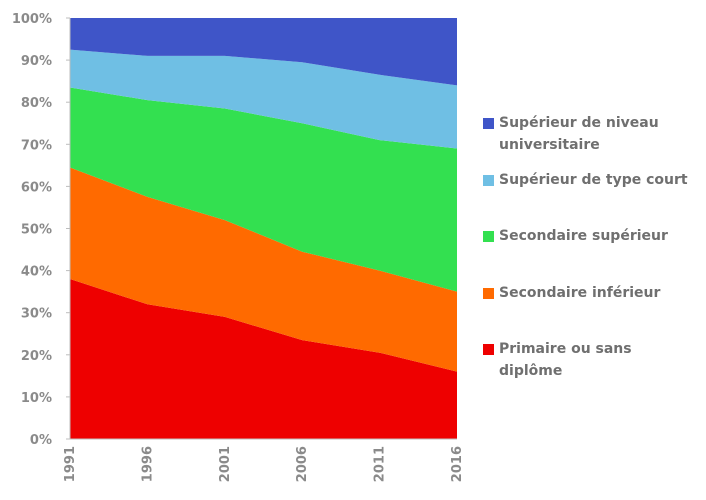 This screenshot has width=706, height=500. I want to click on legend-item: Secondaire supérieur, so click(575, 236).